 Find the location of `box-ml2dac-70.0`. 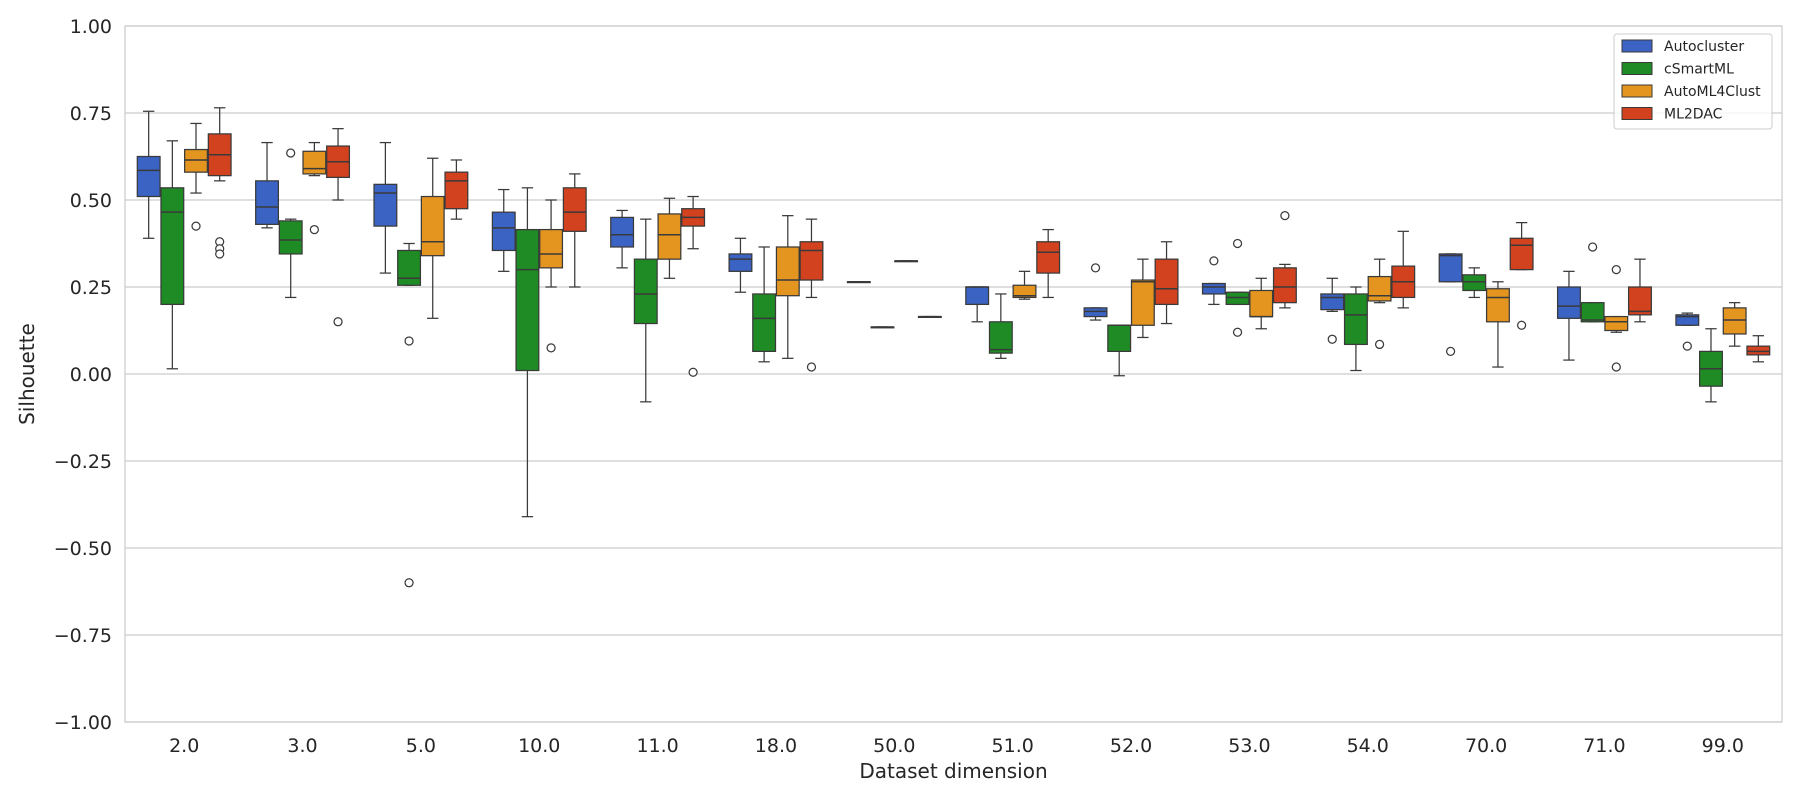

box-ml2dac-70.0 is located at coordinates (1521, 275).